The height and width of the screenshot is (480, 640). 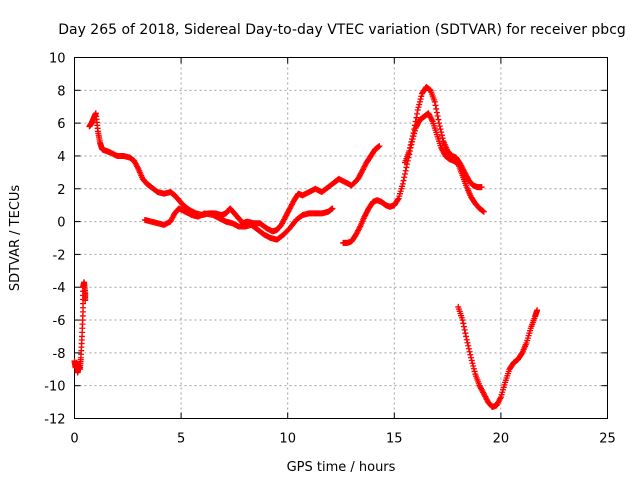 I want to click on y-tick-label: -8, so click(x=59, y=354).